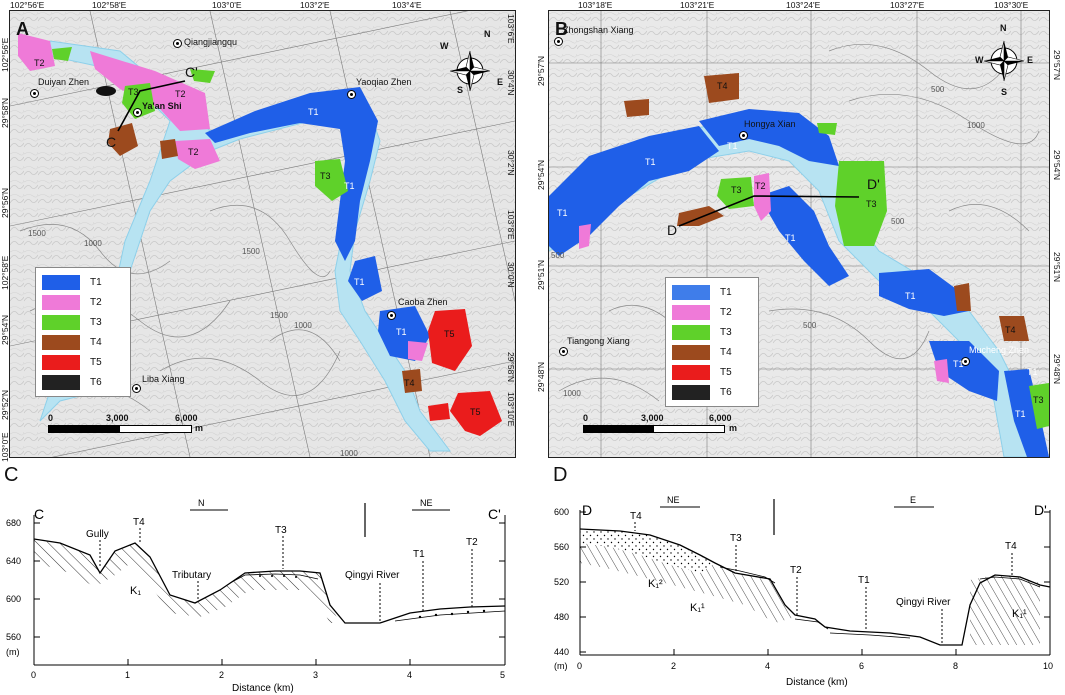  I want to click on terrace-label: T4, so click(1010, 330).